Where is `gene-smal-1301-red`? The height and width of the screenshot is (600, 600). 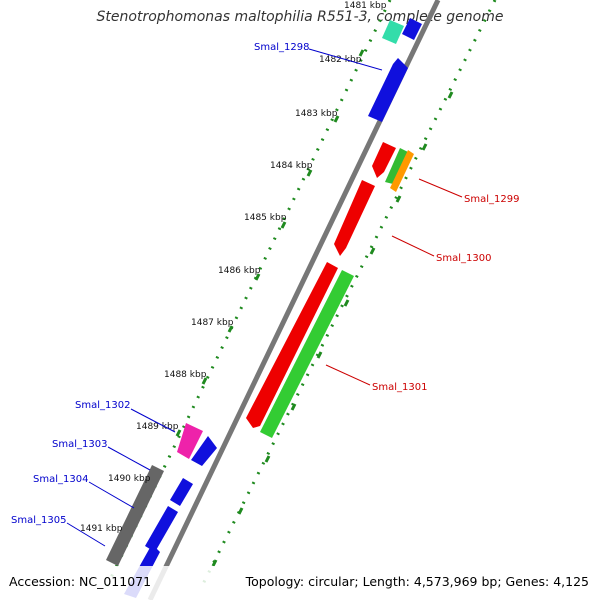
gene-smal-1301-red is located at coordinates (292, 345).